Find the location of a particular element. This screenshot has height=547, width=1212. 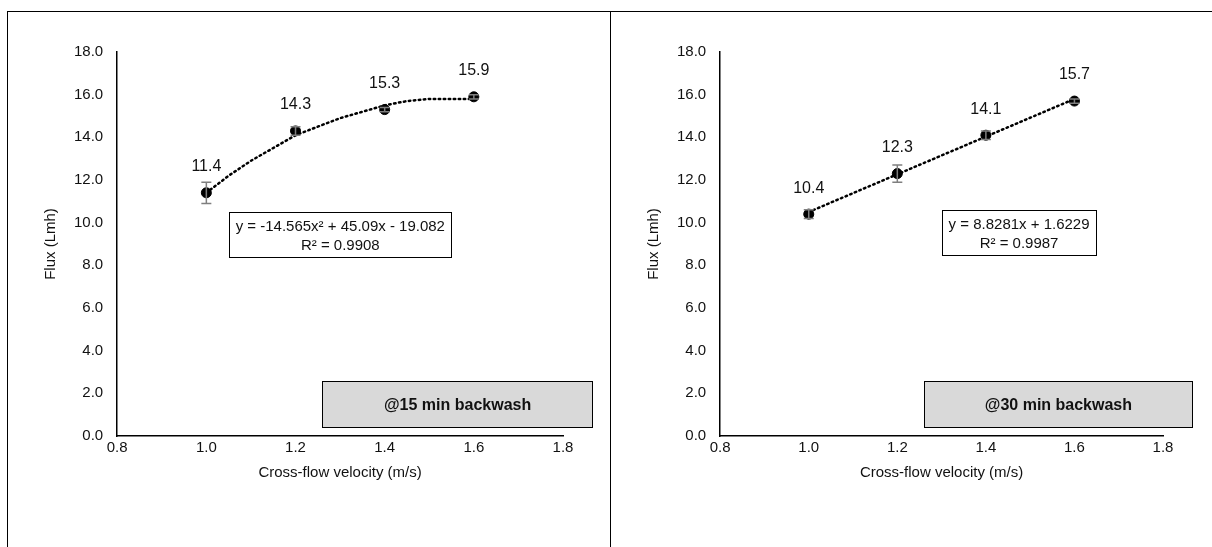

data-label: 14.3 is located at coordinates (295, 104).